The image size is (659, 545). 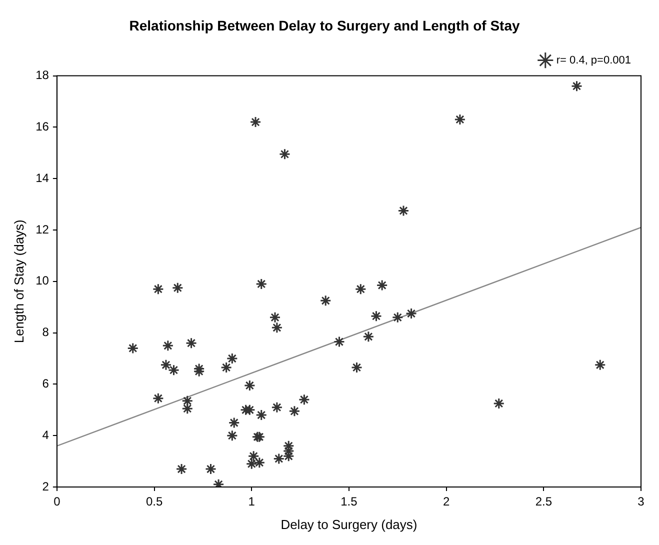 What do you see at coordinates (349, 524) in the screenshot?
I see `x-axis-title: Delay to Surgery (days)` at bounding box center [349, 524].